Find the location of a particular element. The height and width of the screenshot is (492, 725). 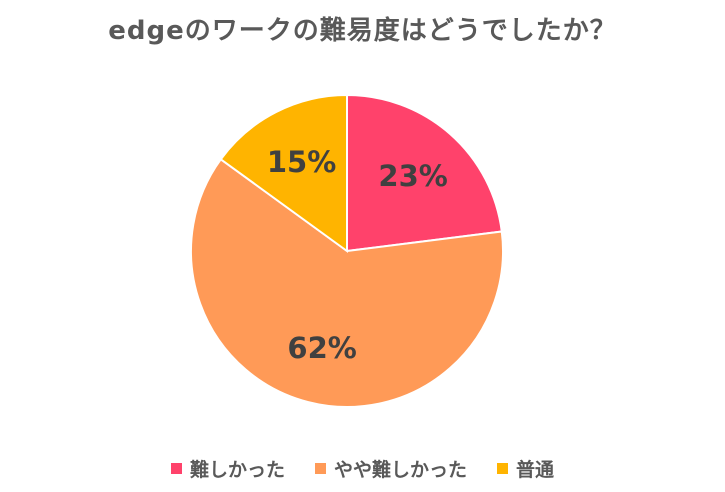

slice-label-somewhat-difficult: 62% is located at coordinates (321, 348).